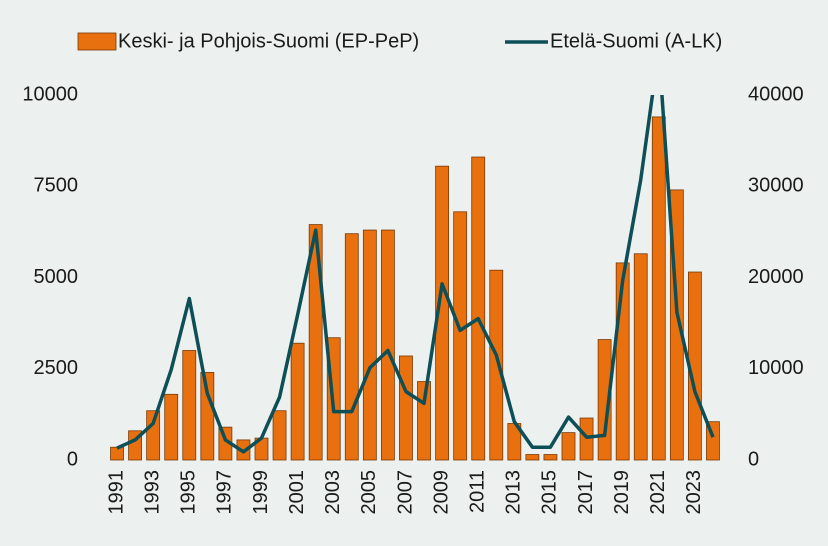 This screenshot has height=546, width=828. Describe the element at coordinates (658, 492) in the screenshot. I see `x-tick-label: 2021` at that location.